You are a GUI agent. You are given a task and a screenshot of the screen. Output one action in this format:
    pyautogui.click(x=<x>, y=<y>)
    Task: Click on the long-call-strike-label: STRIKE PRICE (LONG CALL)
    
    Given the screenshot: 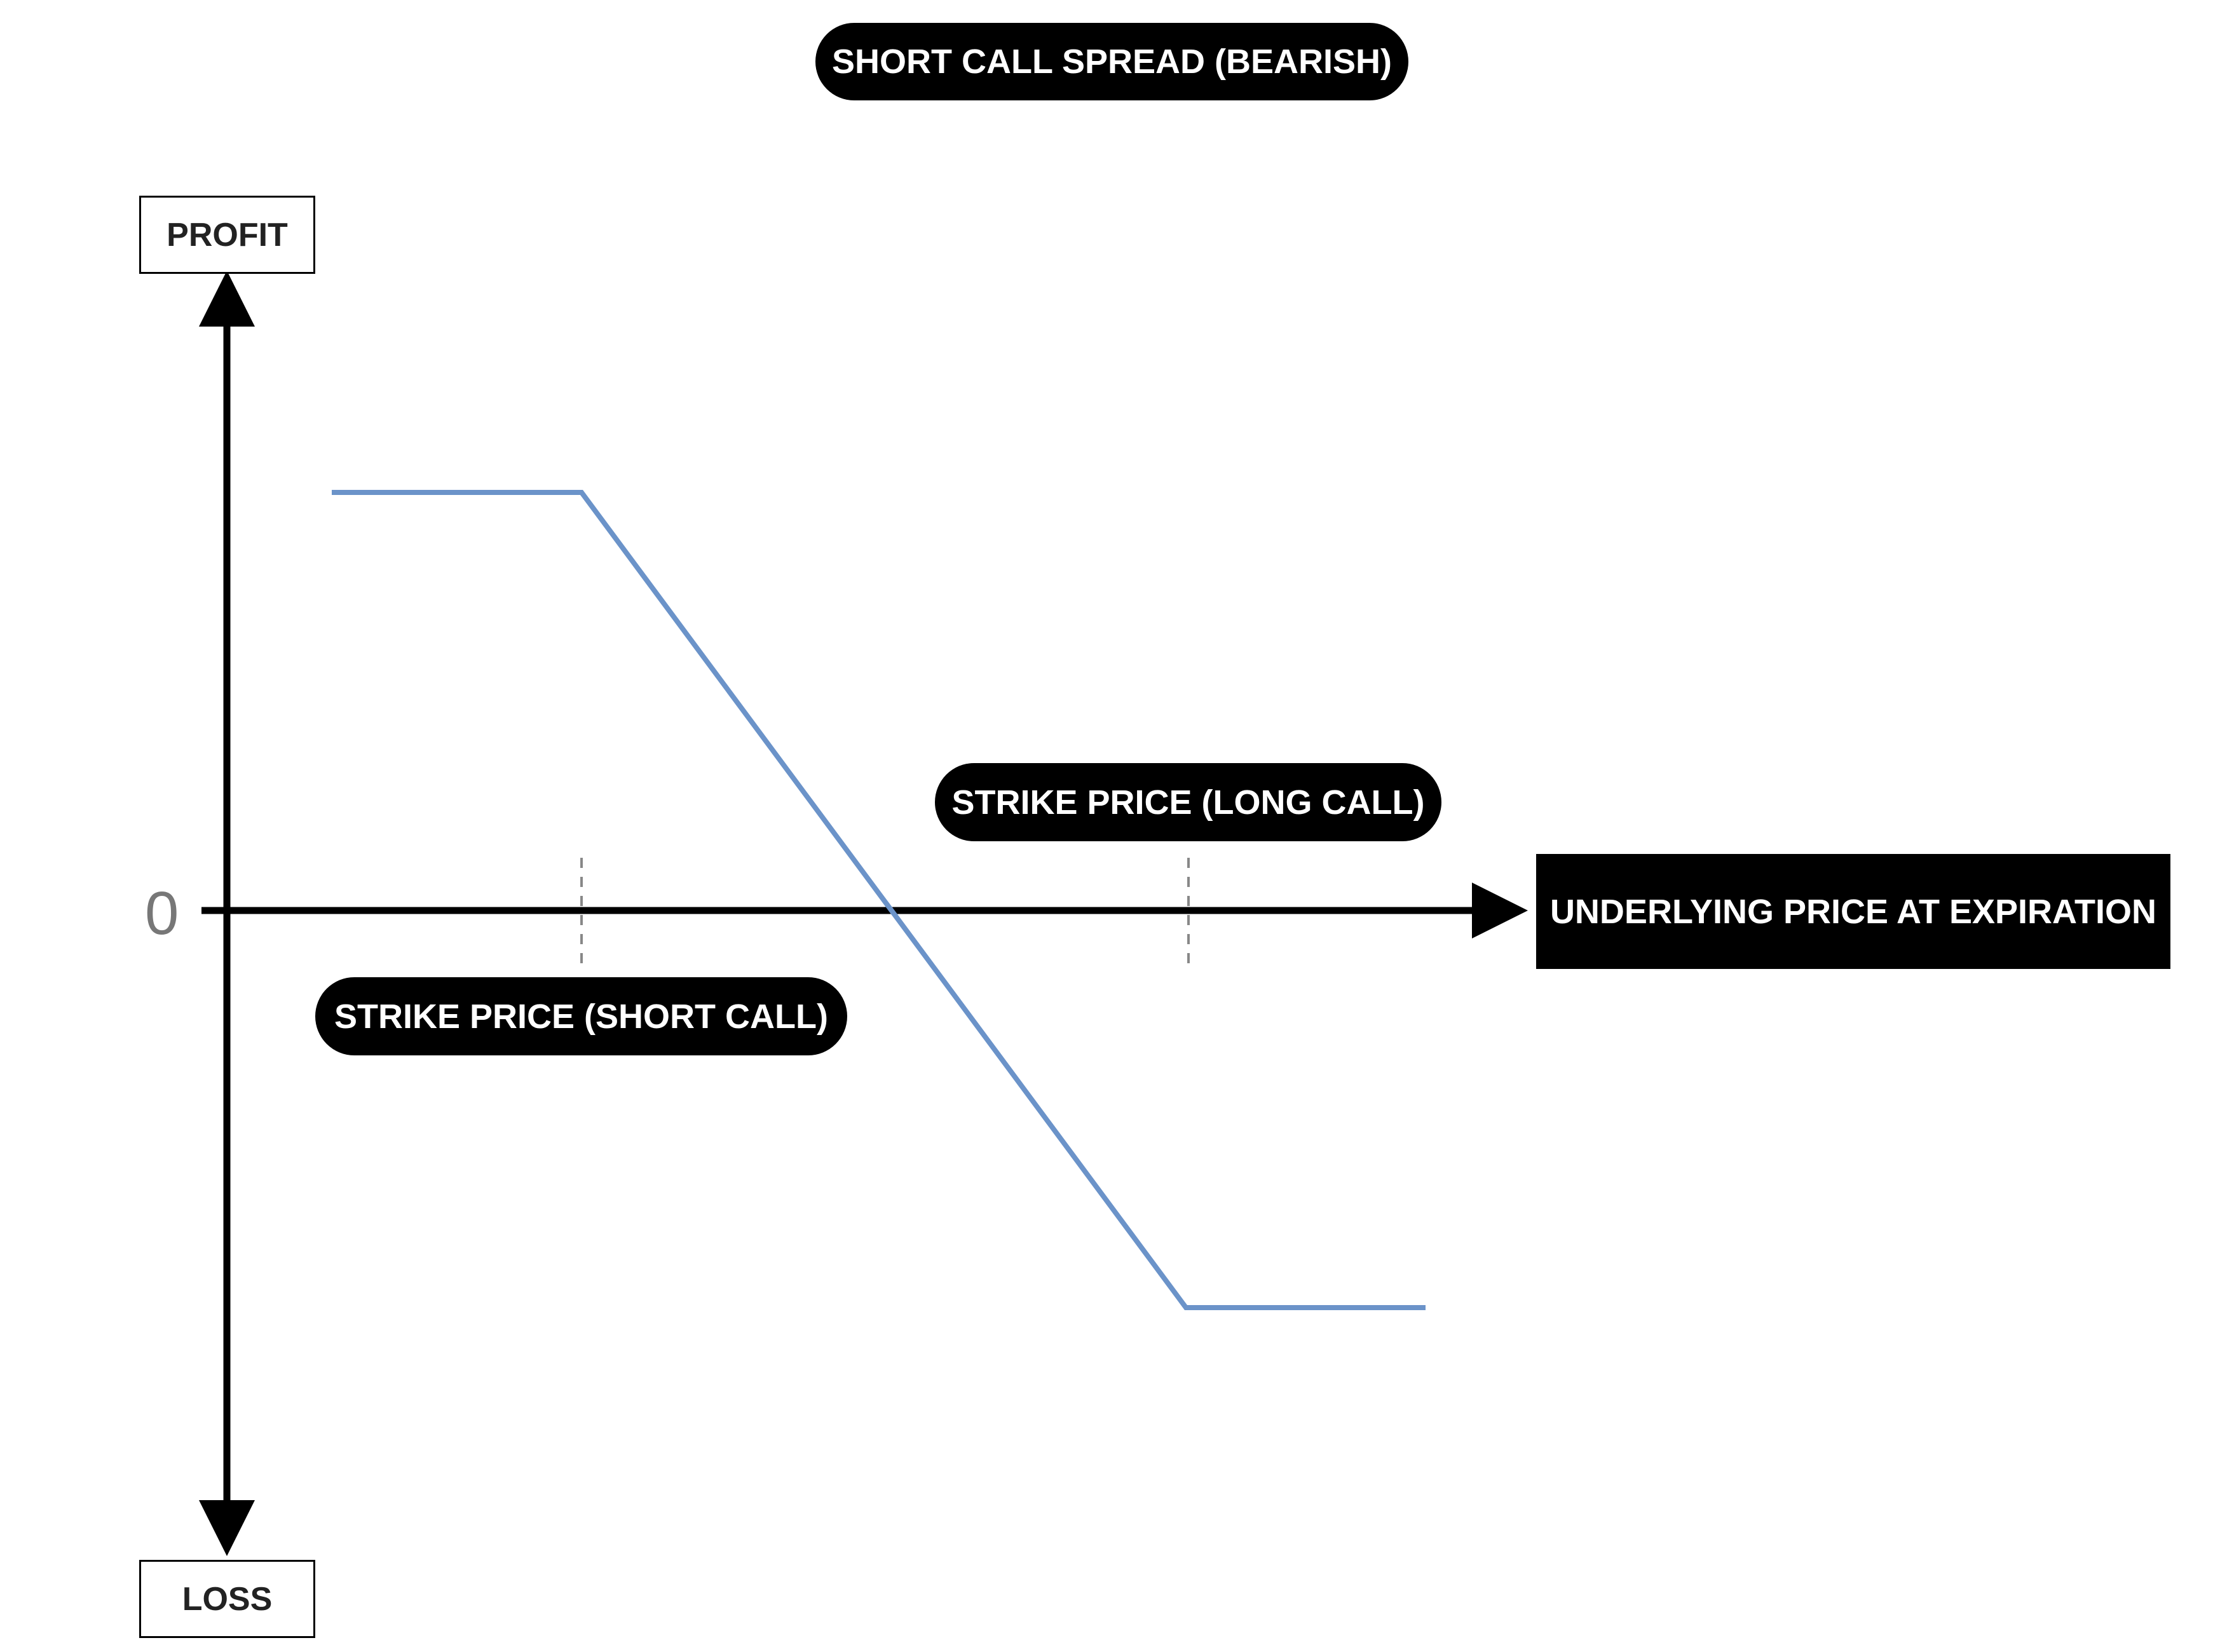 What is the action you would take?
    pyautogui.click(x=1188, y=802)
    